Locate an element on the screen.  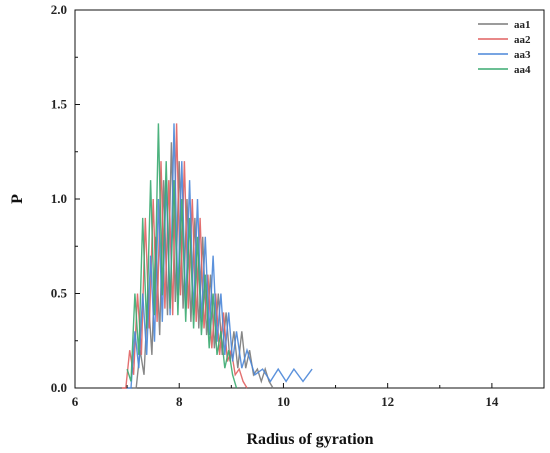
legend-label-aa2: aa2 is located at coordinates (522, 40).